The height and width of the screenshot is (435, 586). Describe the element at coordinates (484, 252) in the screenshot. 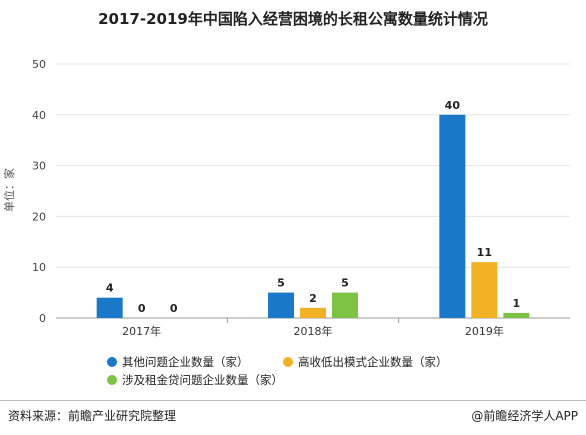

I see `data-label: 11` at that location.